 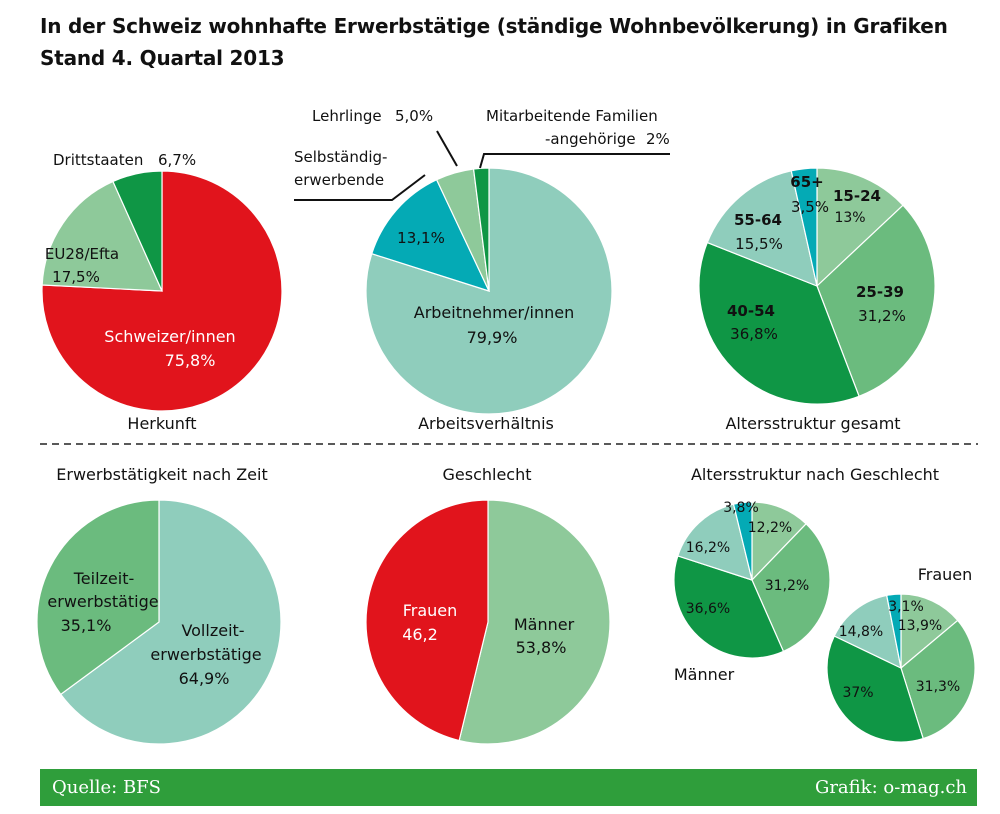 I want to click on slice-value: 6,7%, so click(x=177, y=160).